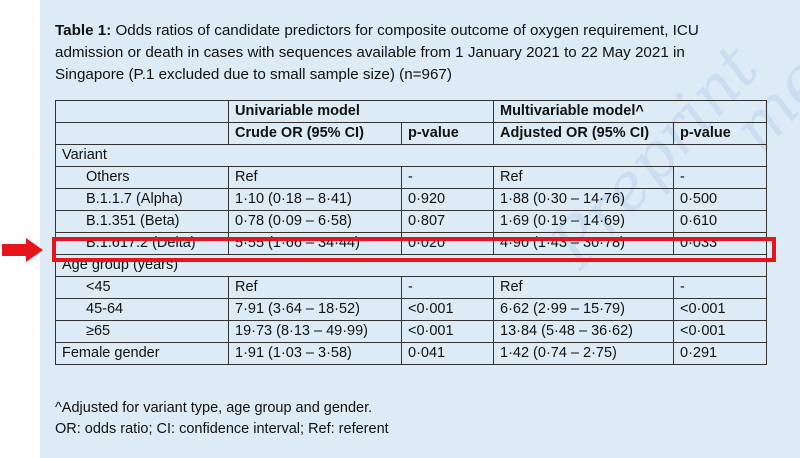 Image resolution: width=800 pixels, height=458 pixels. What do you see at coordinates (720, 199) in the screenshot?
I see `table-cell: 0·500` at bounding box center [720, 199].